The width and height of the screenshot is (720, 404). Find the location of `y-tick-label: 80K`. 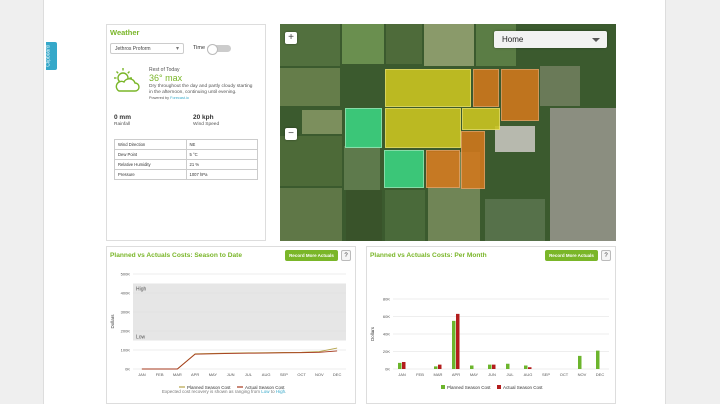

y-tick-label: 80K is located at coordinates (386, 299).